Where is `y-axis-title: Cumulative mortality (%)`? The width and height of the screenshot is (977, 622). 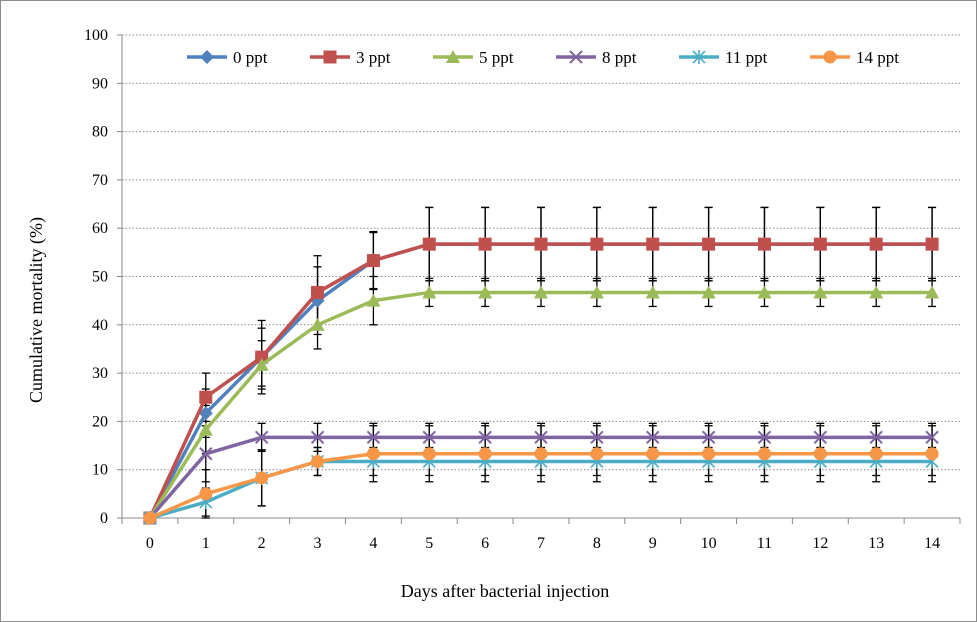
y-axis-title: Cumulative mortality (%) is located at coordinates (36, 310).